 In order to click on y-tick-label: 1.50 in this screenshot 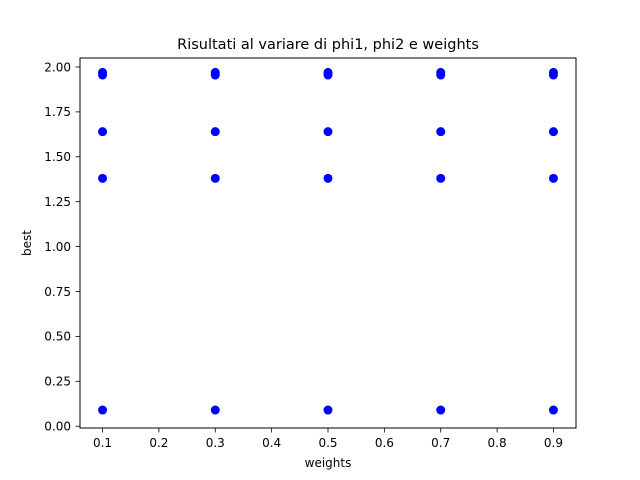, I will do `click(57, 157)`.